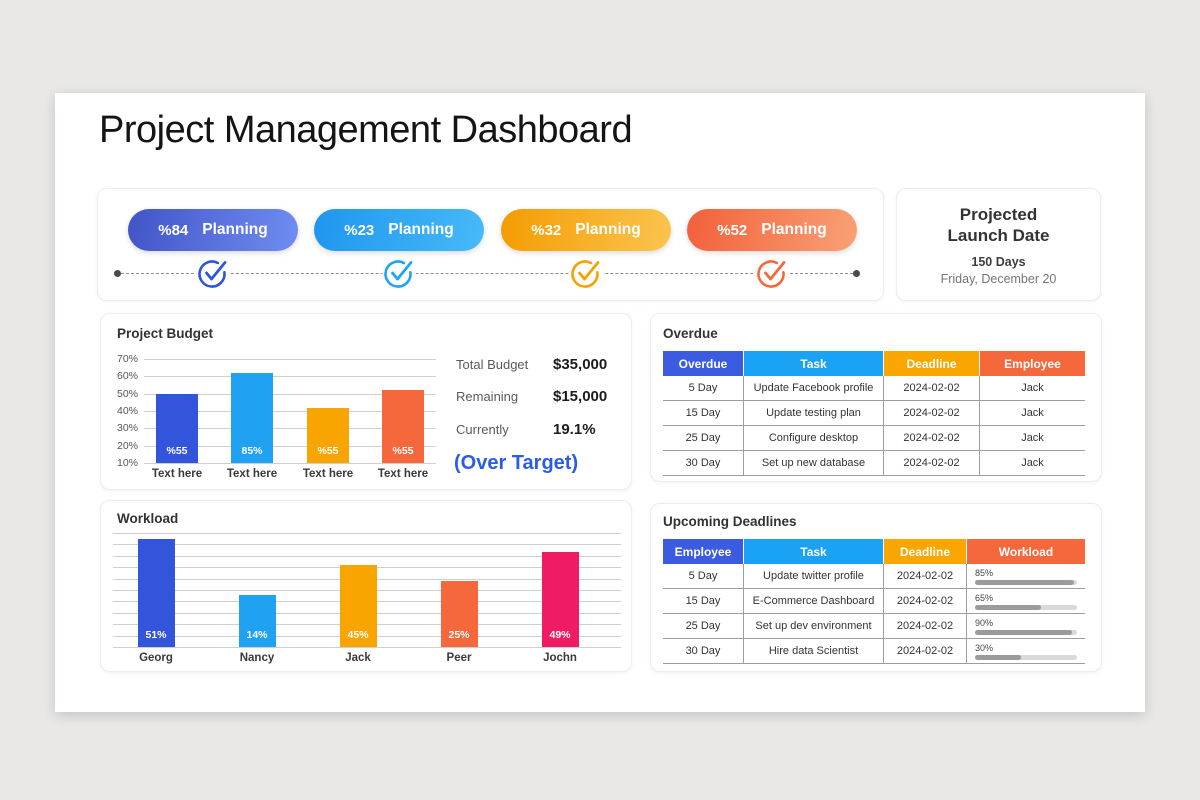  Describe the element at coordinates (998, 225) in the screenshot. I see `launch-card-title: Projected Launch Date` at that location.